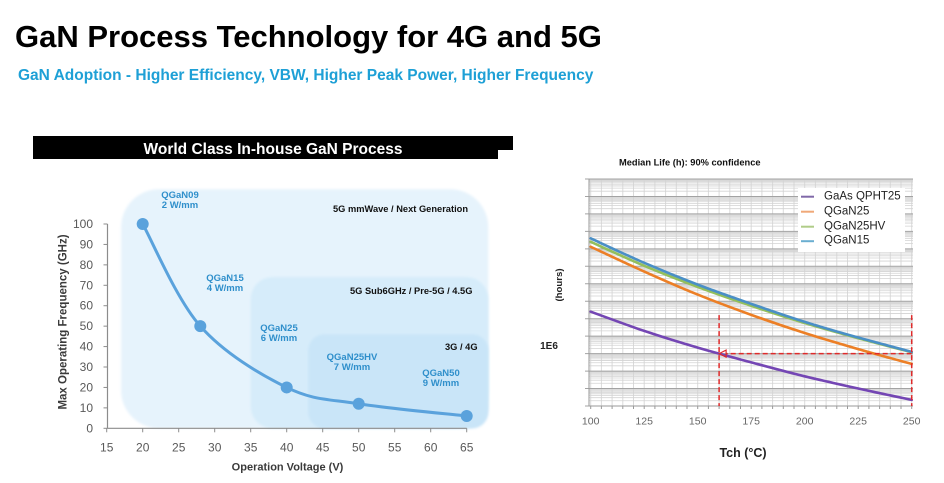 The image size is (944, 483). I want to click on legend-label-qgan25: QGaN25, so click(847, 210).